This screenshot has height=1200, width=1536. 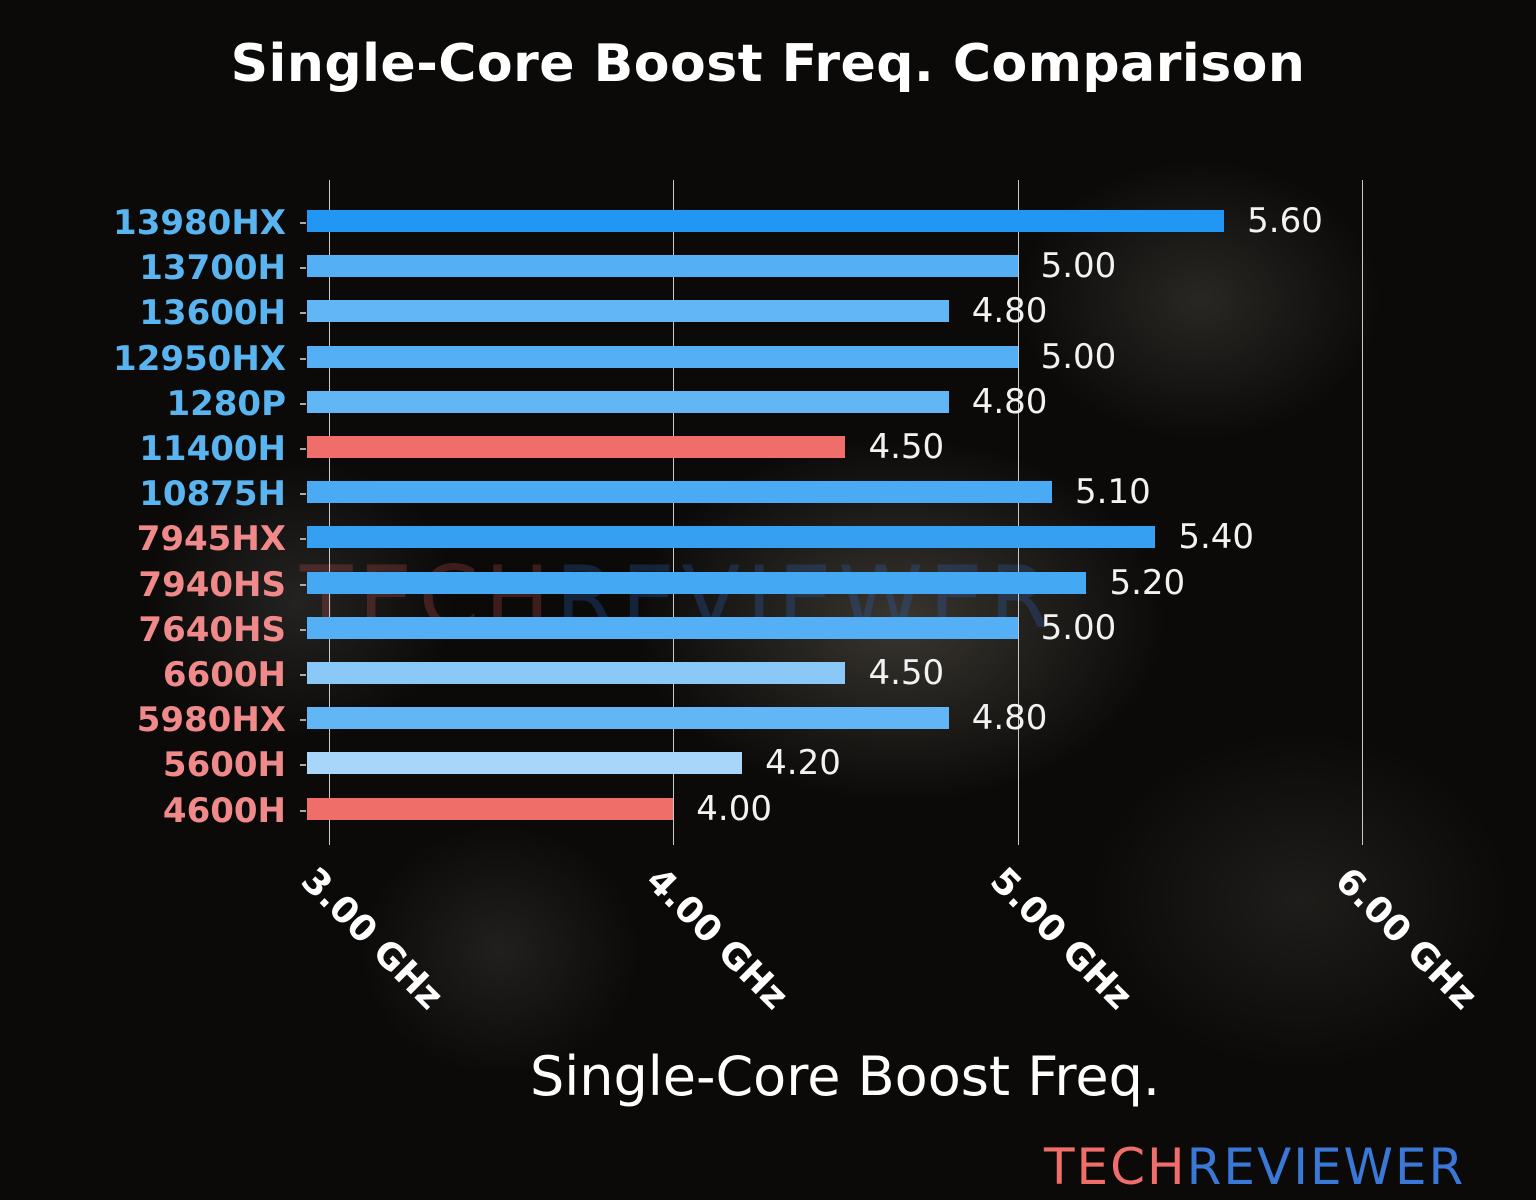 I want to click on category-label: 7945HX, so click(x=211, y=539).